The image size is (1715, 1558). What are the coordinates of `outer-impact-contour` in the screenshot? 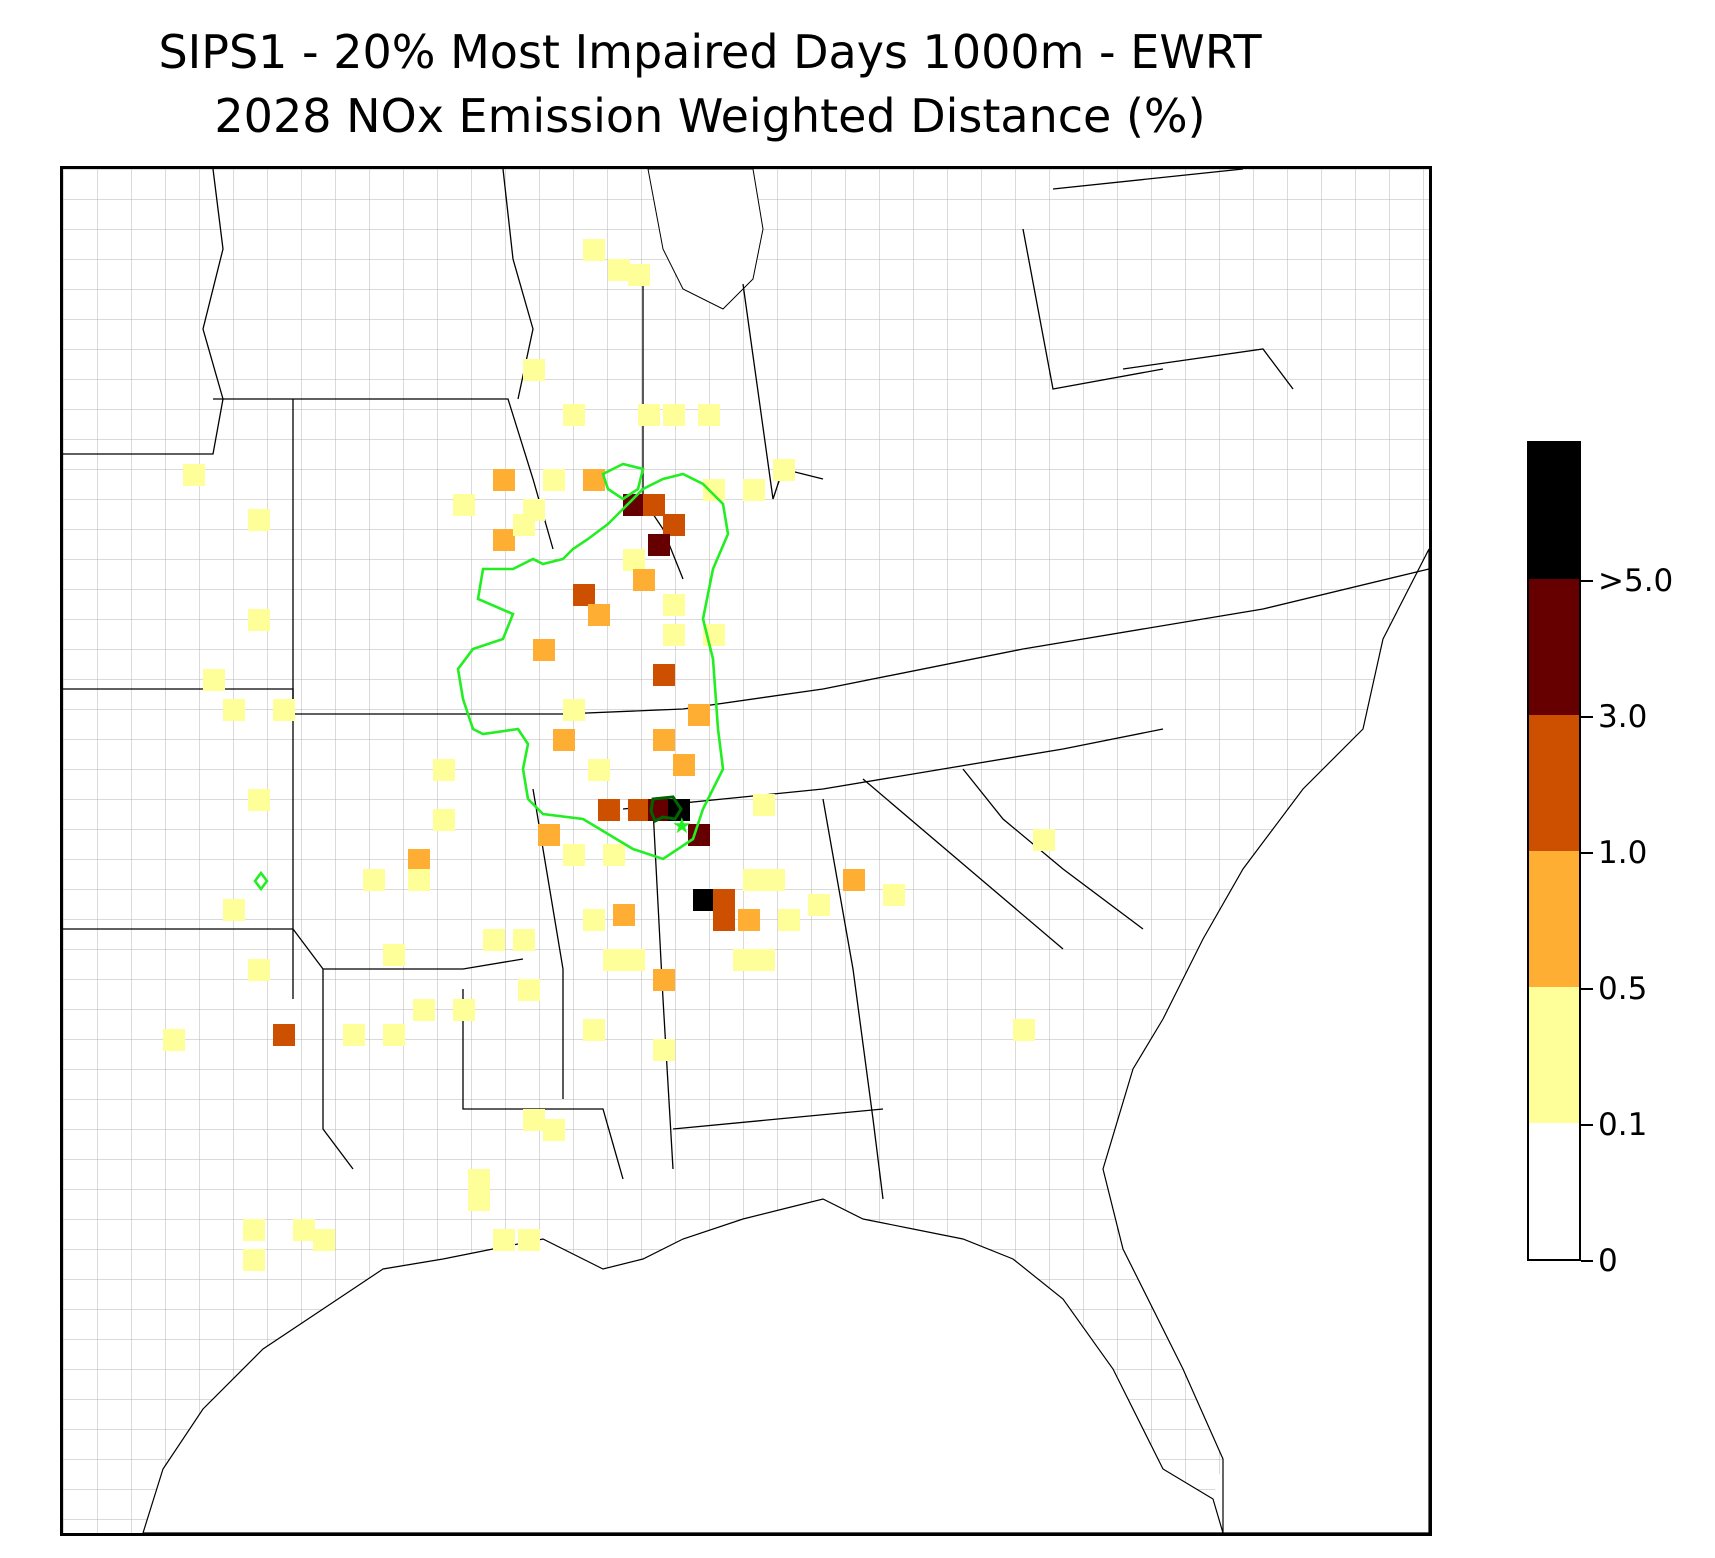 It's located at (593, 666).